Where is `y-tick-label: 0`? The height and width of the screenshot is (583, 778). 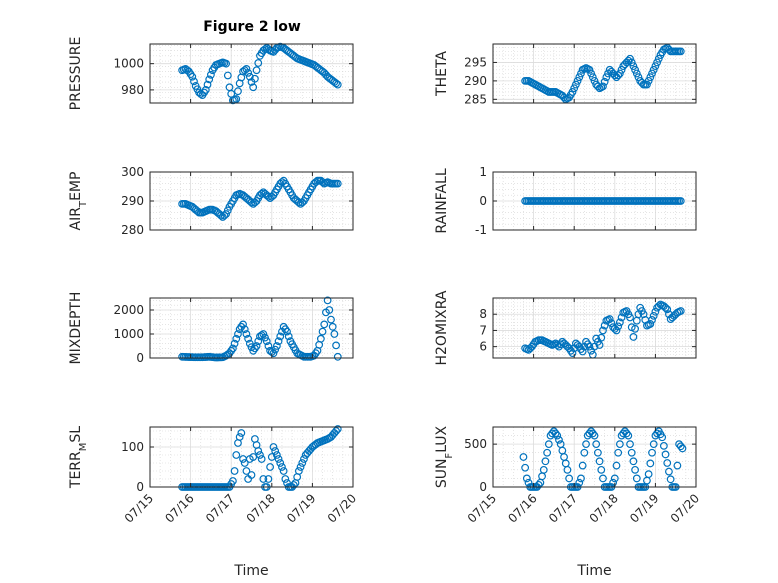
y-tick-label: 0 is located at coordinates (483, 201).